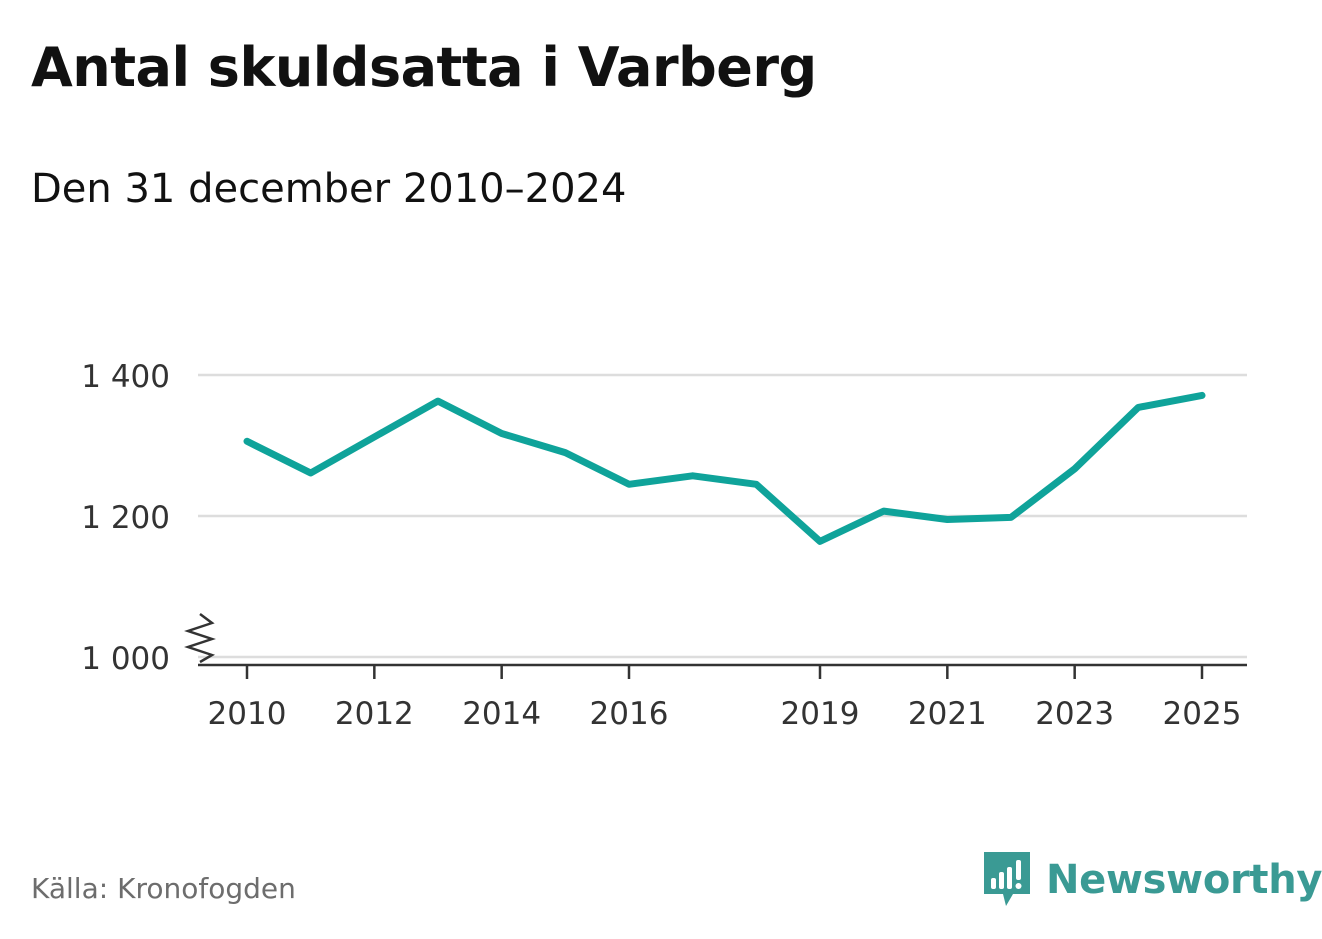  What do you see at coordinates (1074, 714) in the screenshot?
I see `x-tick-label: 2023` at bounding box center [1074, 714].